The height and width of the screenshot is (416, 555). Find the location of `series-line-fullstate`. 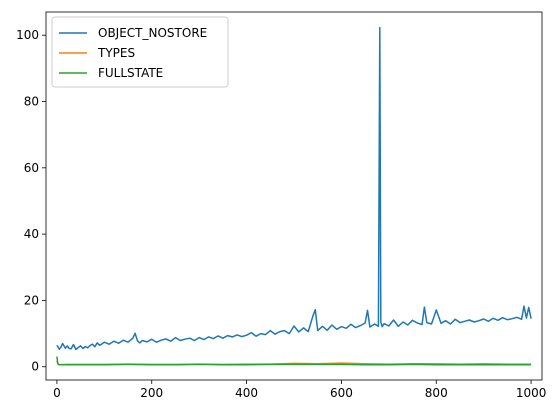

series-line-fullstate is located at coordinates (294, 361).